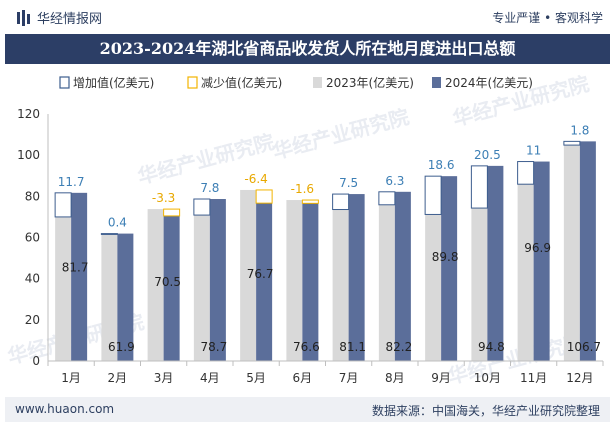 The image size is (615, 427). Describe the element at coordinates (256, 378) in the screenshot. I see `x-tick-label: 5月` at that location.